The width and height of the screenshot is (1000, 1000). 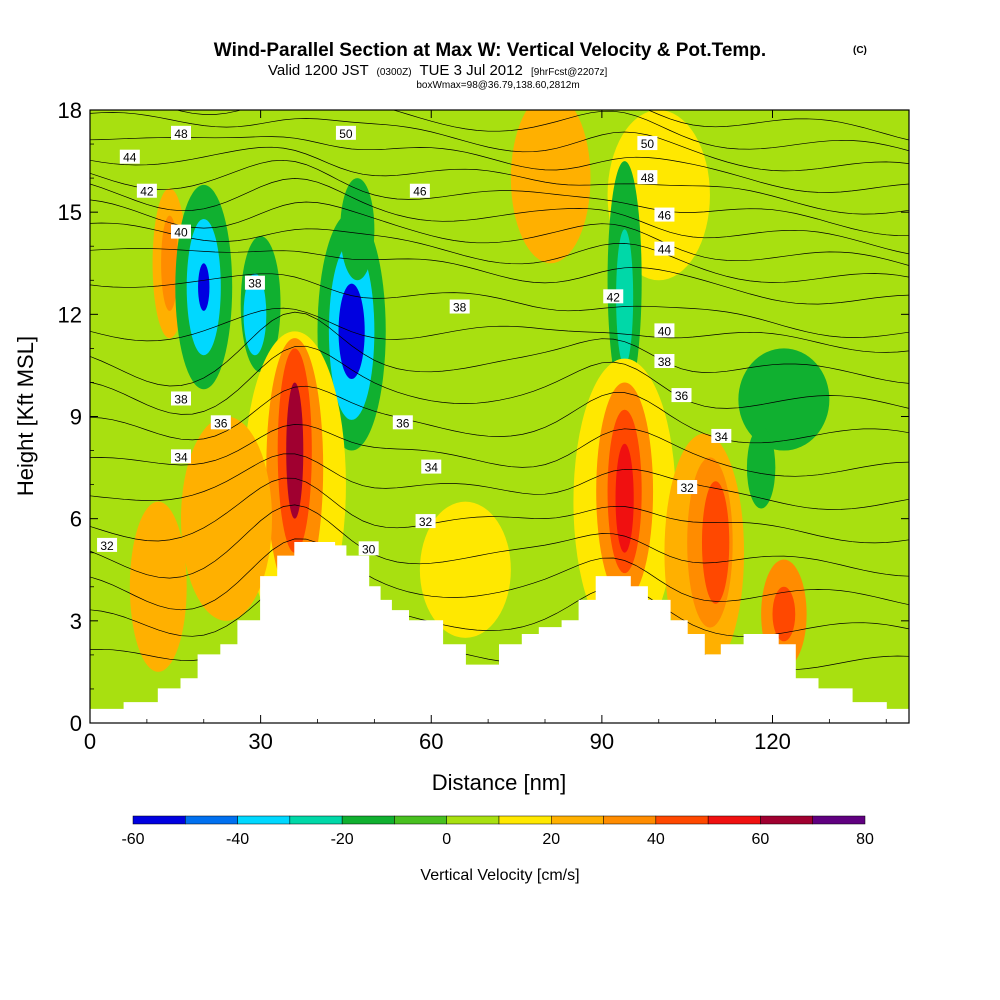 What do you see at coordinates (90, 741) in the screenshot?
I see `x-tick-label-0: 0` at bounding box center [90, 741].